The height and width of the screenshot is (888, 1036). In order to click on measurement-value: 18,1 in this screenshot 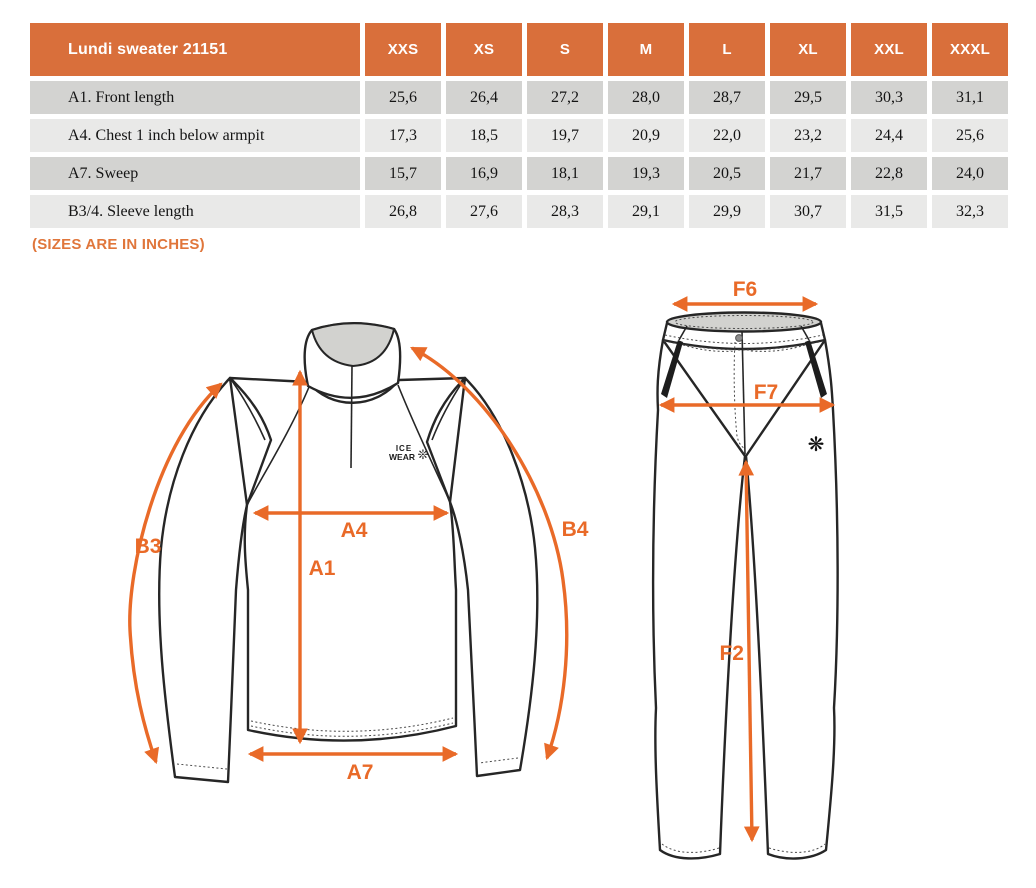, I will do `click(565, 173)`.